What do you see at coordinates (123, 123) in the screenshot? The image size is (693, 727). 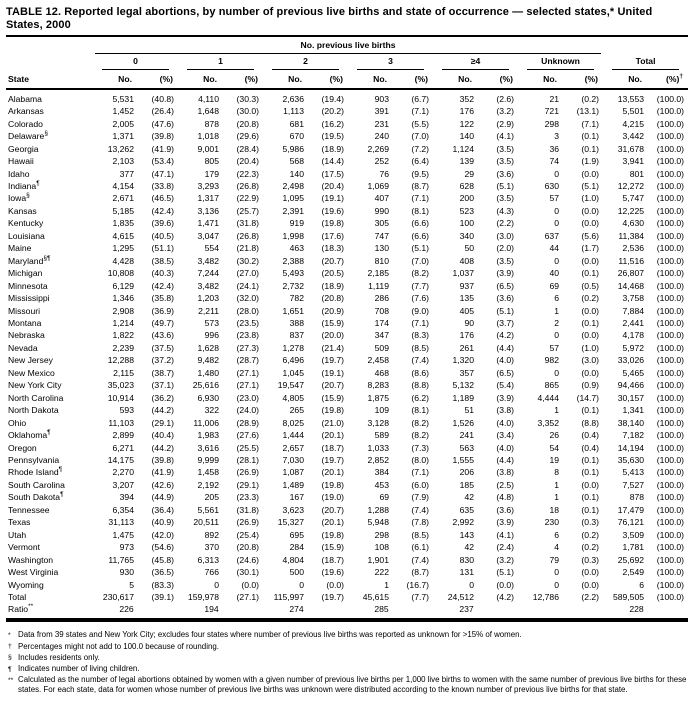 I see `count-cell: 2,005` at bounding box center [123, 123].